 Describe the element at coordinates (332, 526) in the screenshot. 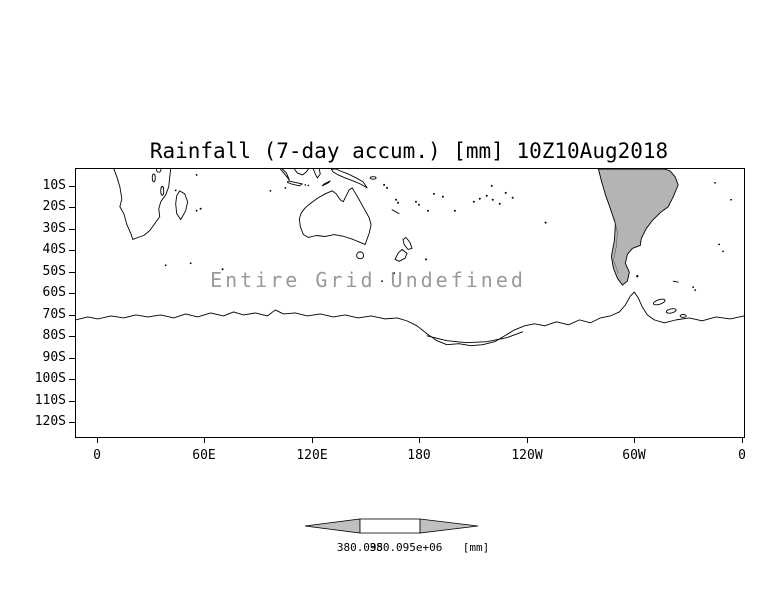

I see `colorbar-left-arrow` at that location.